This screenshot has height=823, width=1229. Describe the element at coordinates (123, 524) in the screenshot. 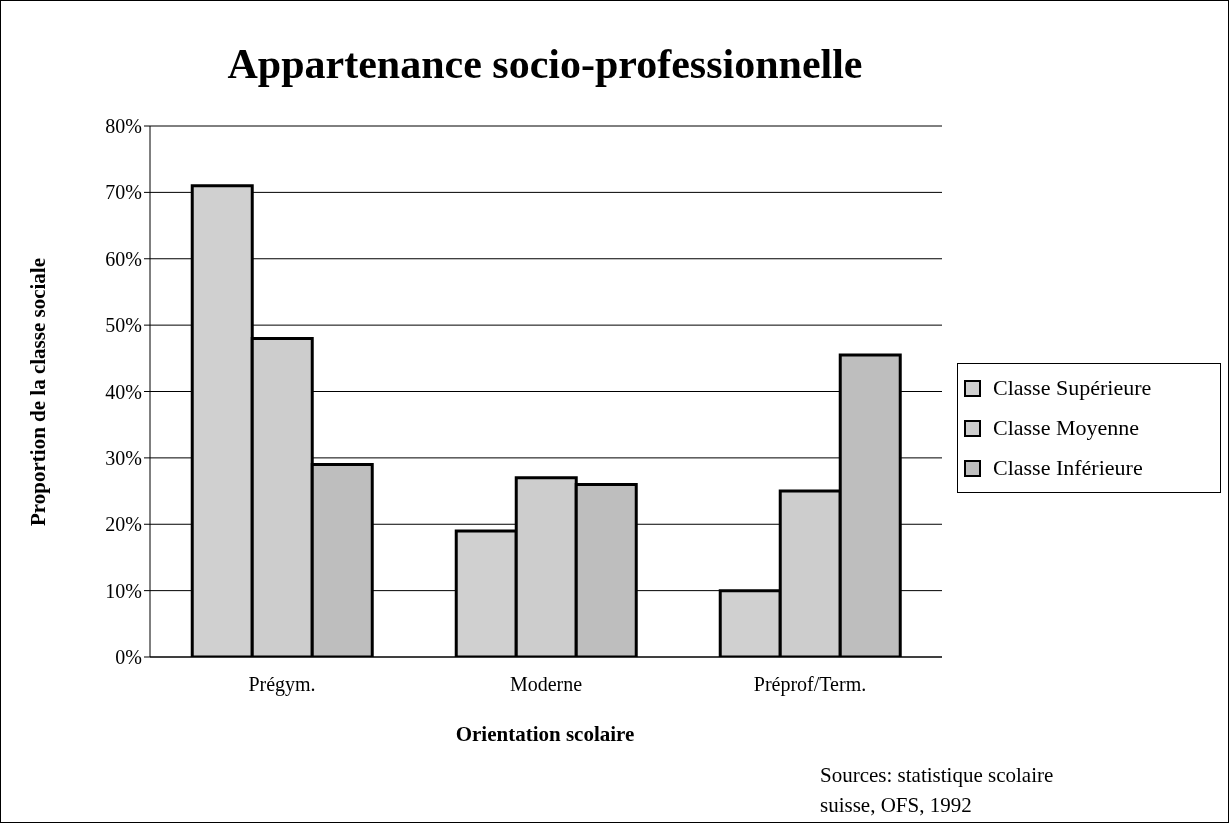

I see `y-tick-label: 20%` at that location.